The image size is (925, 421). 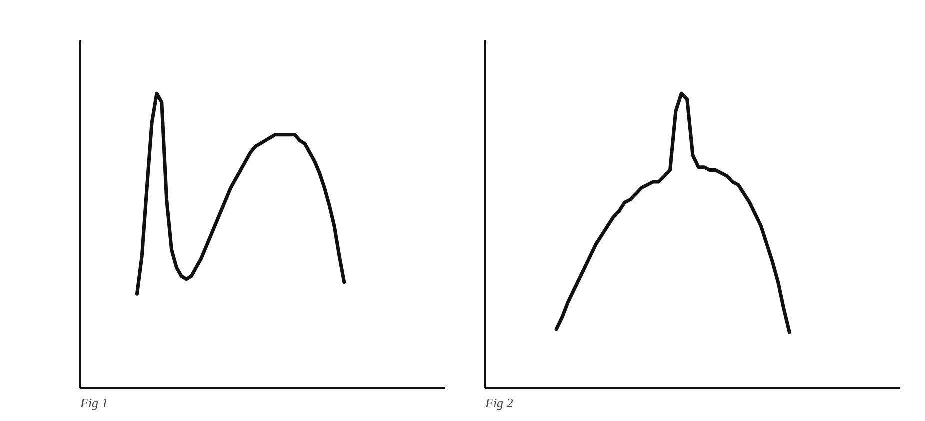 I want to click on caption: Fig 2, so click(x=499, y=403).